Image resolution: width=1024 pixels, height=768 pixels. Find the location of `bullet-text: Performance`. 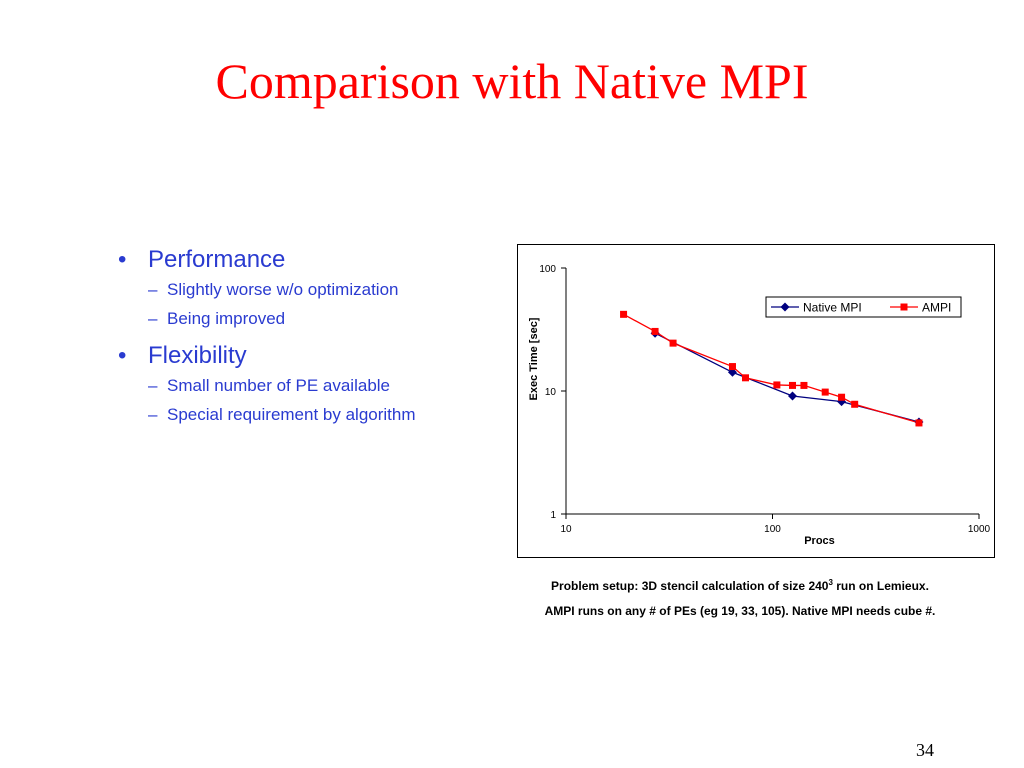

bullet-text: Performance is located at coordinates (217, 259).